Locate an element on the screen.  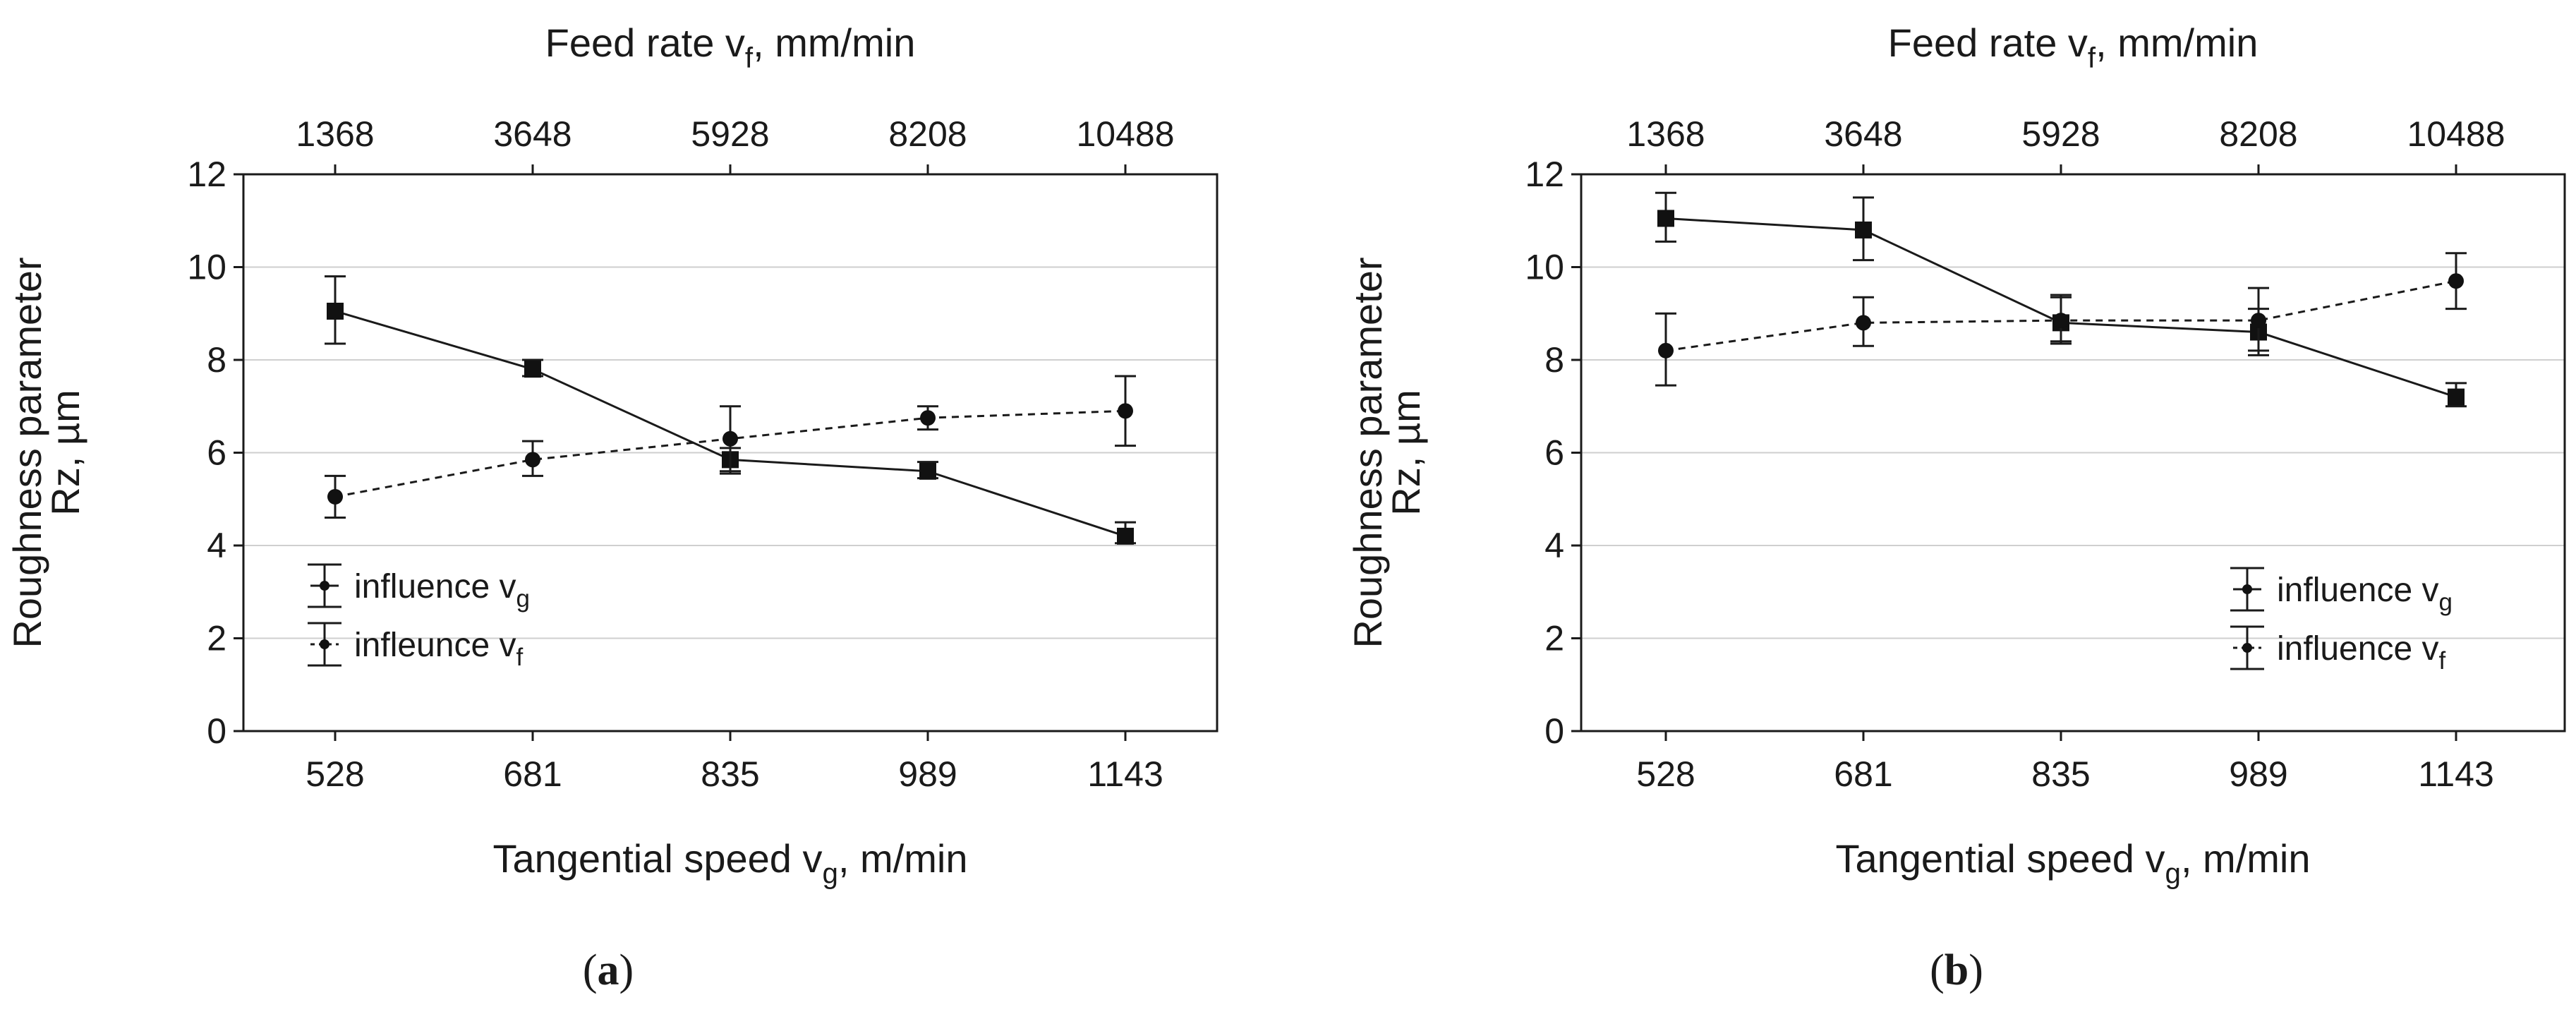
panel-caption-letter: a is located at coordinates (608, 970).